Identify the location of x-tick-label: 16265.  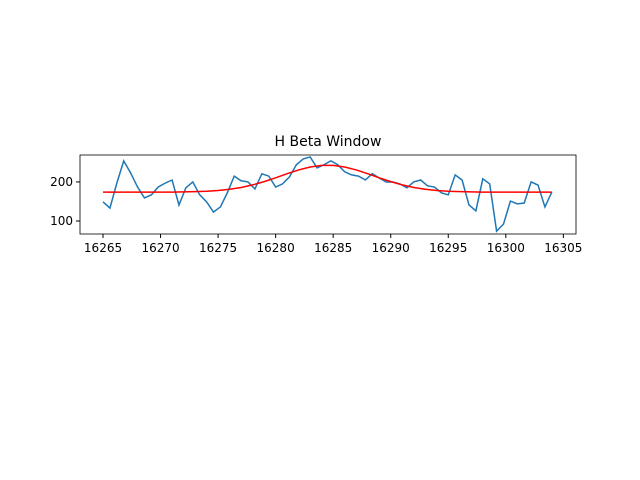
(103, 248).